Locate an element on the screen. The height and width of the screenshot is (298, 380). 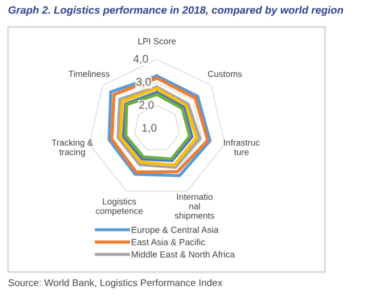
spoke-label: Customs is located at coordinates (225, 73).